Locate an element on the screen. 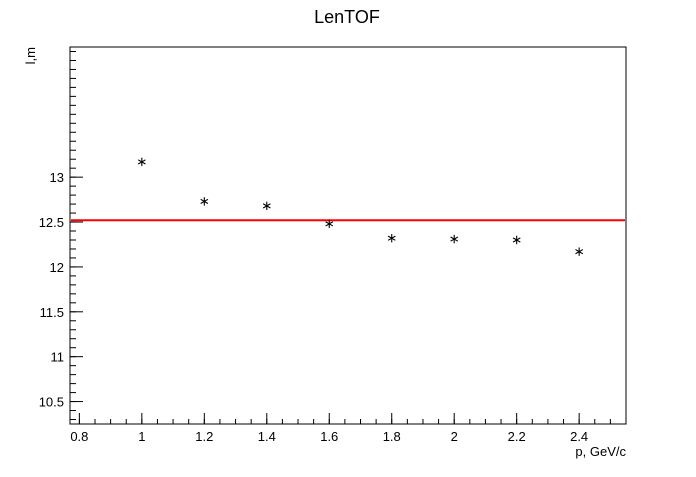 Image resolution: width=696 pixels, height=477 pixels. y-tick-label: 11 is located at coordinates (58, 357).